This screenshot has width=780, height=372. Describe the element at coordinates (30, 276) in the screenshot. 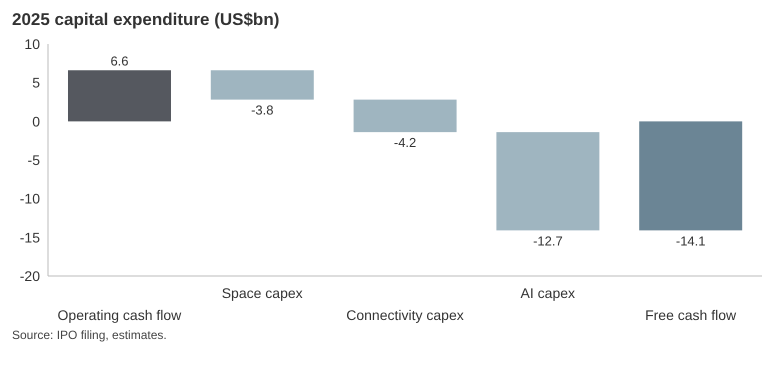

I see `y-tick-label: -20` at that location.